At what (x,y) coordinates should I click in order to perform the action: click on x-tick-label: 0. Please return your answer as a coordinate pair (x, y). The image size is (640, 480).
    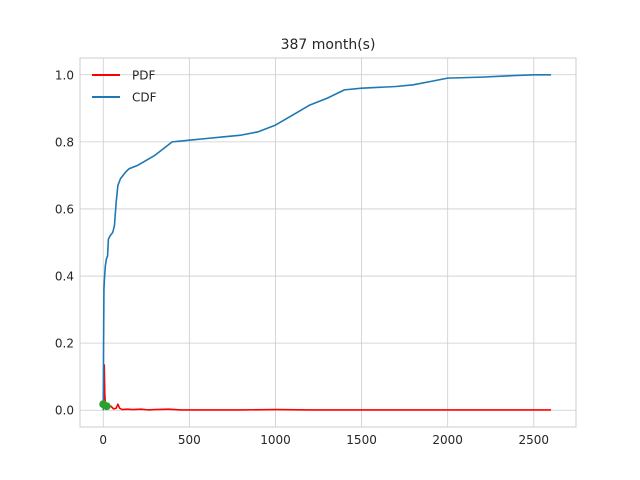
    Looking at the image, I should click on (103, 440).